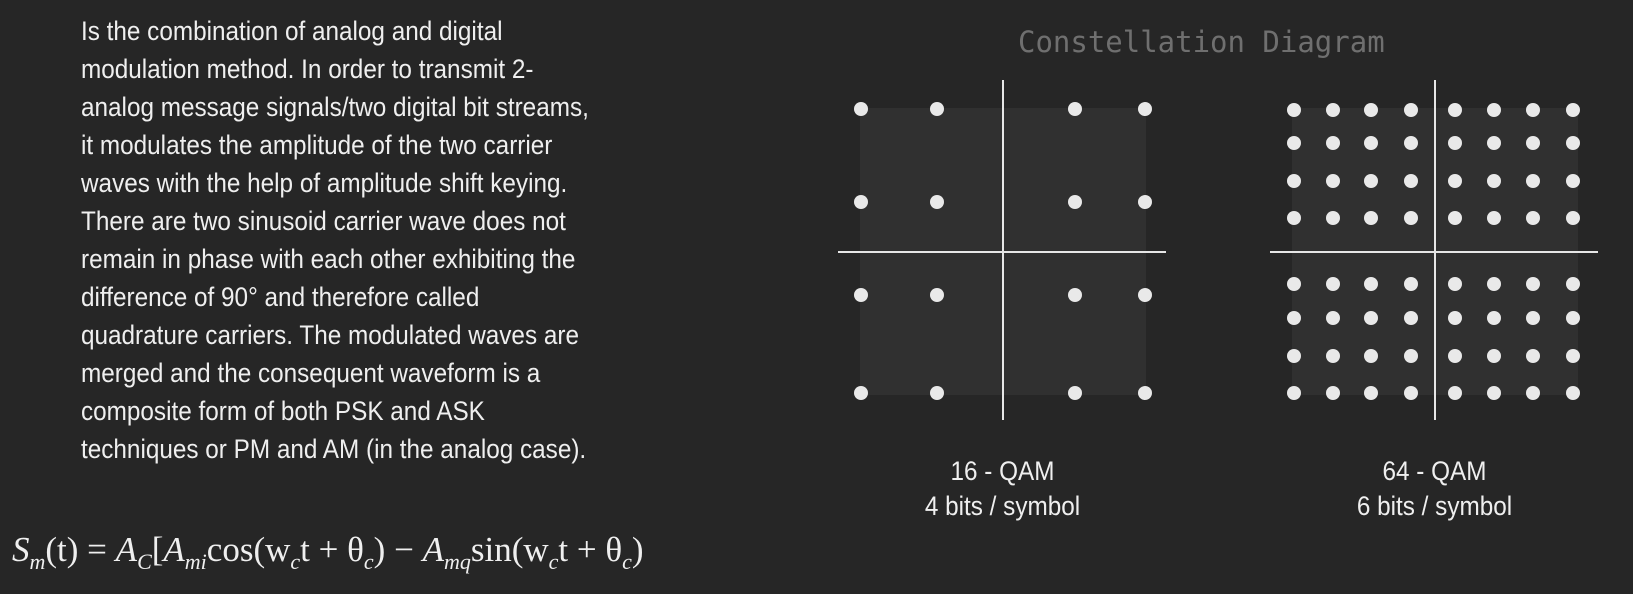 Image resolution: width=1633 pixels, height=594 pixels. Describe the element at coordinates (491, 549) in the screenshot. I see `formula-sin: sin` at that location.